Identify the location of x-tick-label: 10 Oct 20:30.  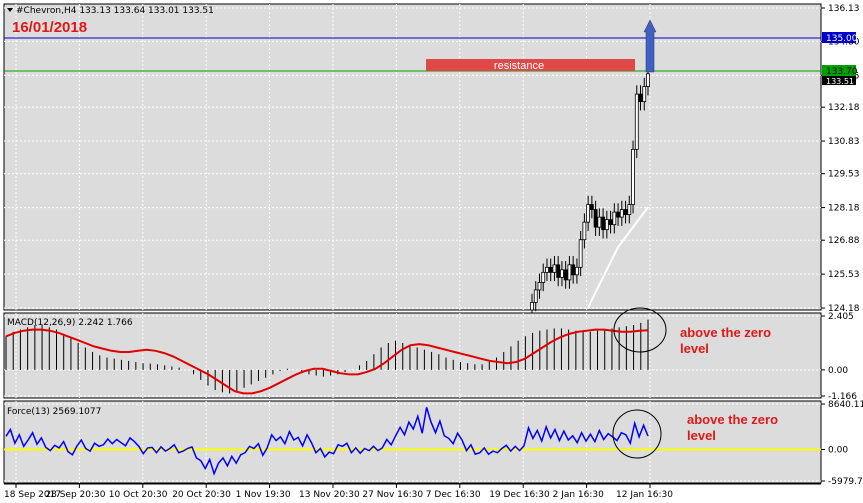
(138, 495).